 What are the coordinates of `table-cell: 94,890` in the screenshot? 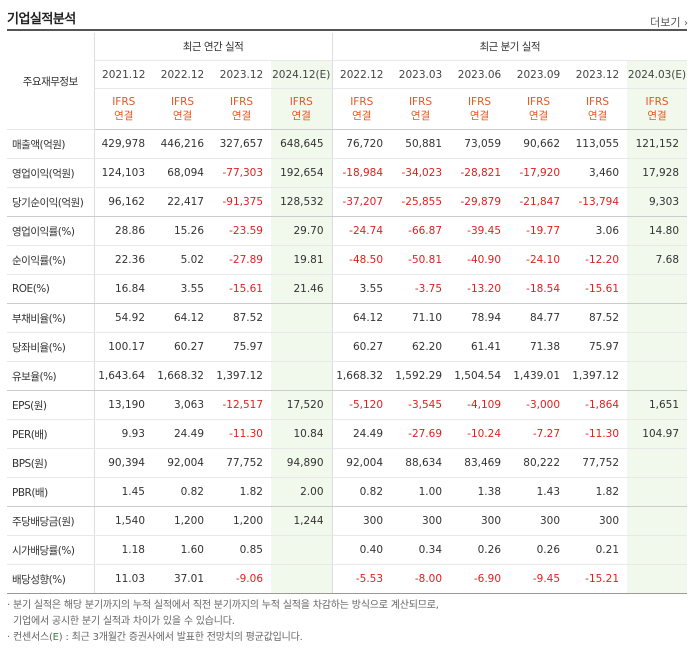 It's located at (302, 463).